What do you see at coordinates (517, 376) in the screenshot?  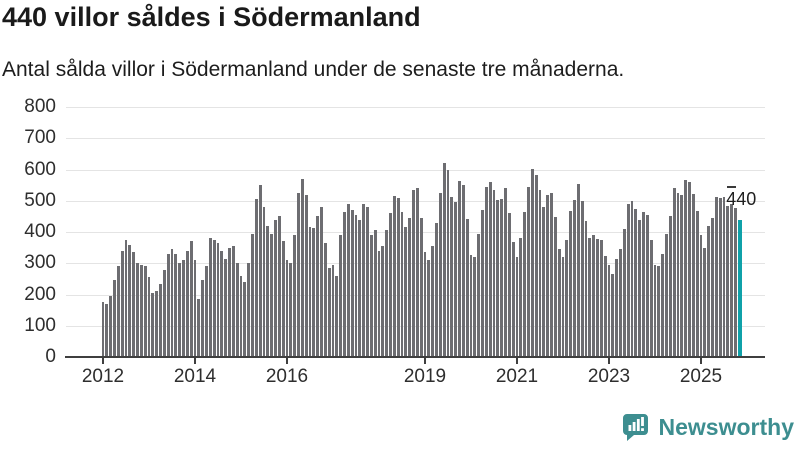 I see `x-axis-tick-label: 2021` at bounding box center [517, 376].